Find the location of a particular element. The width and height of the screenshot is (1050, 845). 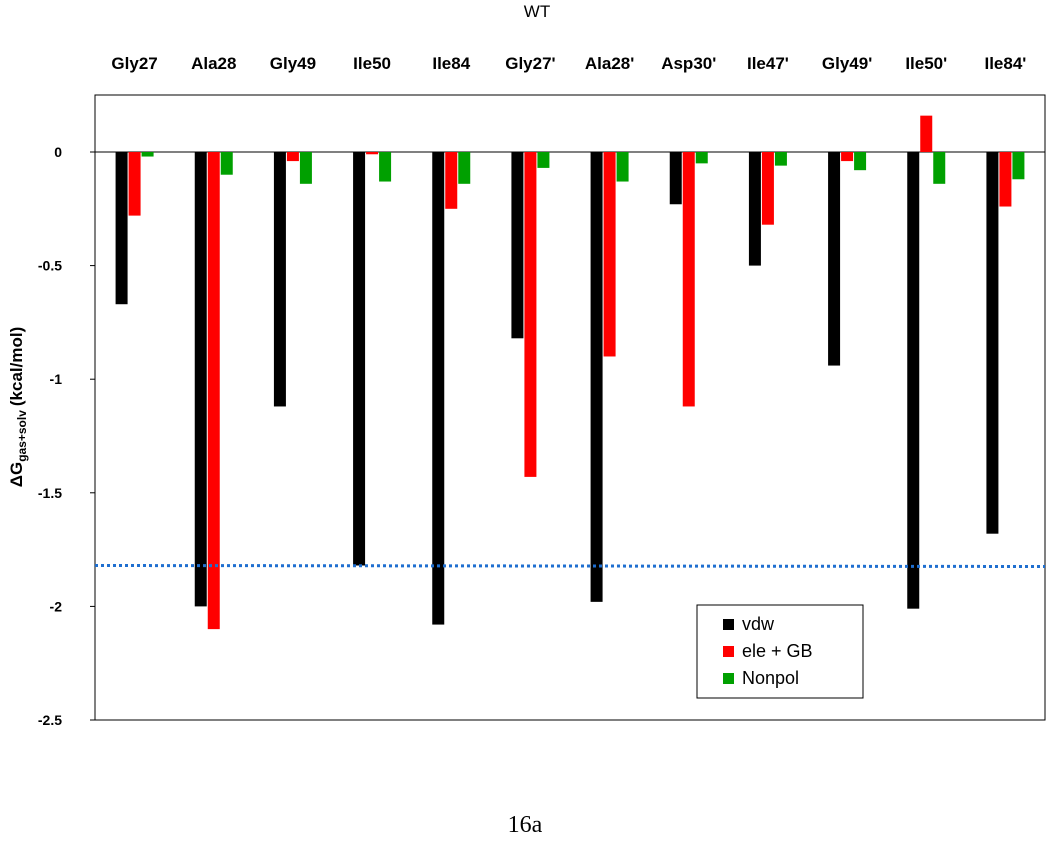

y-axis-ticks: 0 -0.5 -1 -1.5 -2 -2.5 is located at coordinates (66, 436).